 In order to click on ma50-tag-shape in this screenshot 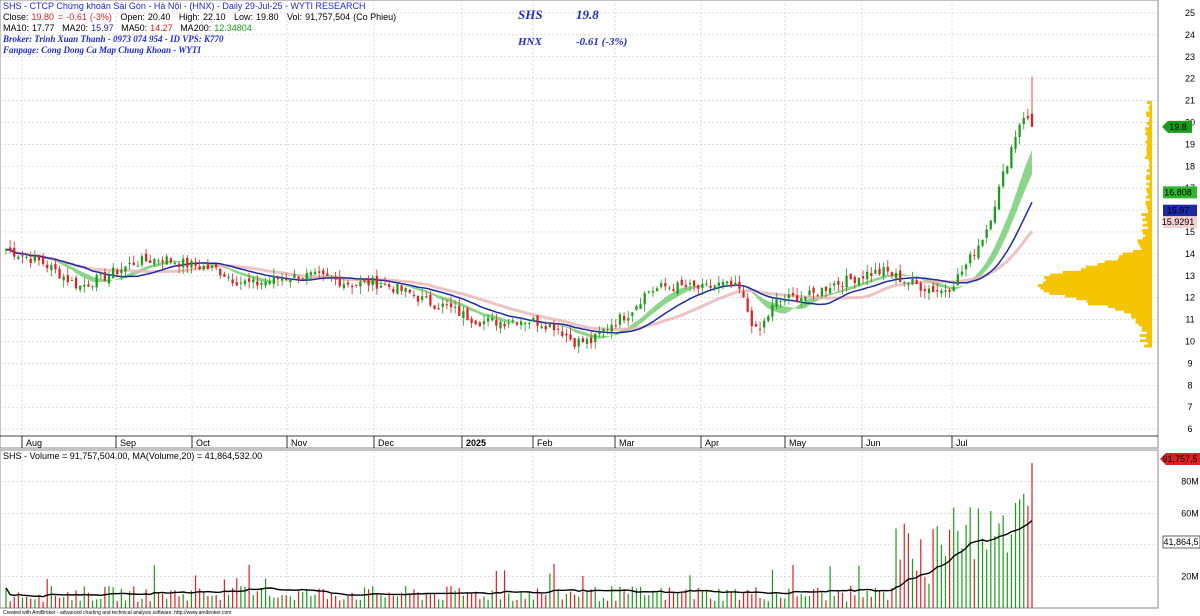, I will do `click(1180, 222)`.